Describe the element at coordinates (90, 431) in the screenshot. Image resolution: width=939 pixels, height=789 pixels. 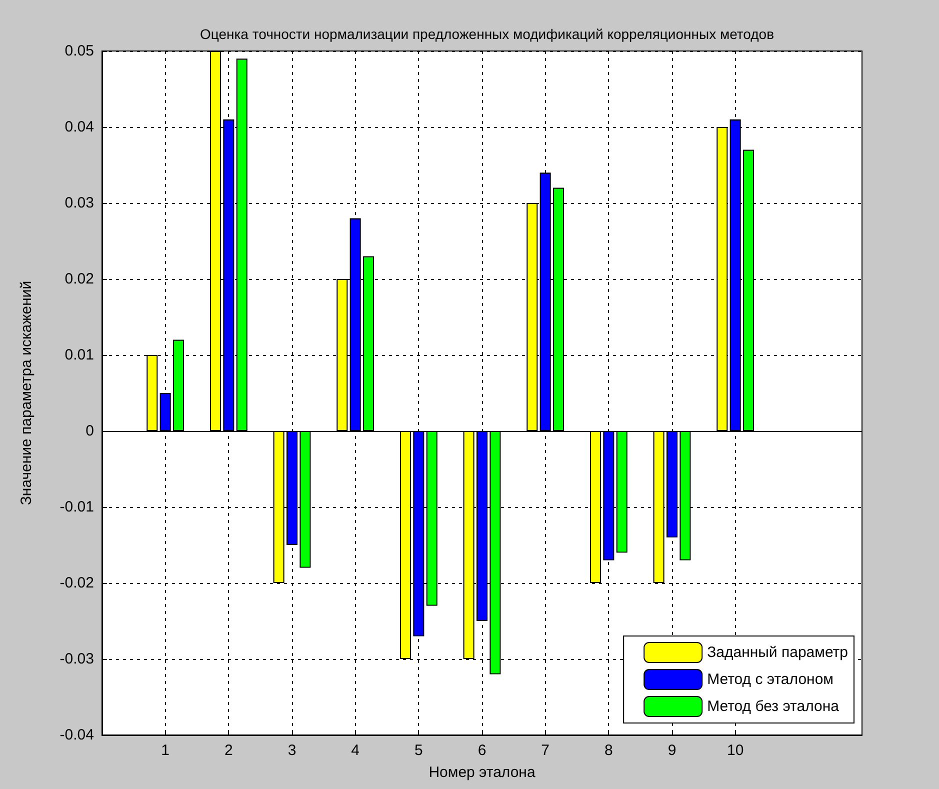
I see `y-tick-label: 0` at that location.